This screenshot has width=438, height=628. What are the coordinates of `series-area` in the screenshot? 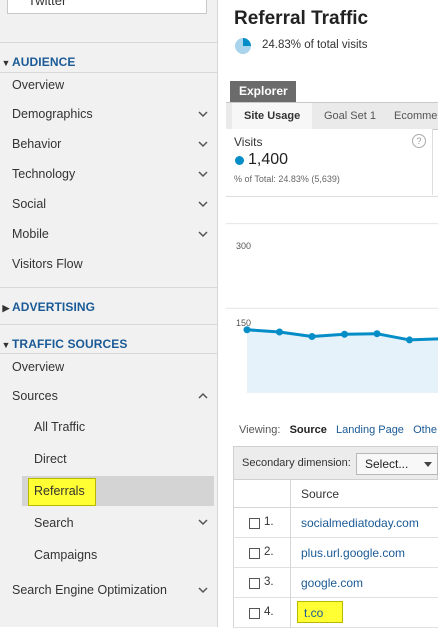 It's located at (342, 361).